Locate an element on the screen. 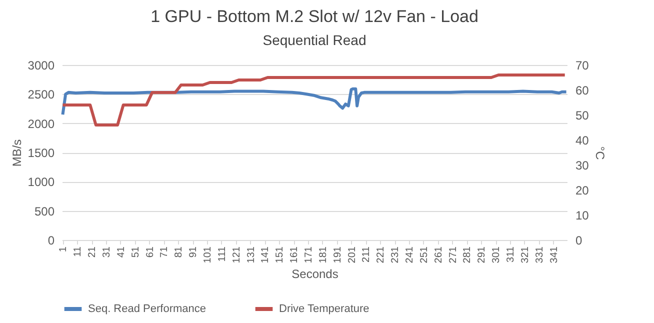 The height and width of the screenshot is (323, 654). y2-tick-label: 60 is located at coordinates (583, 91).